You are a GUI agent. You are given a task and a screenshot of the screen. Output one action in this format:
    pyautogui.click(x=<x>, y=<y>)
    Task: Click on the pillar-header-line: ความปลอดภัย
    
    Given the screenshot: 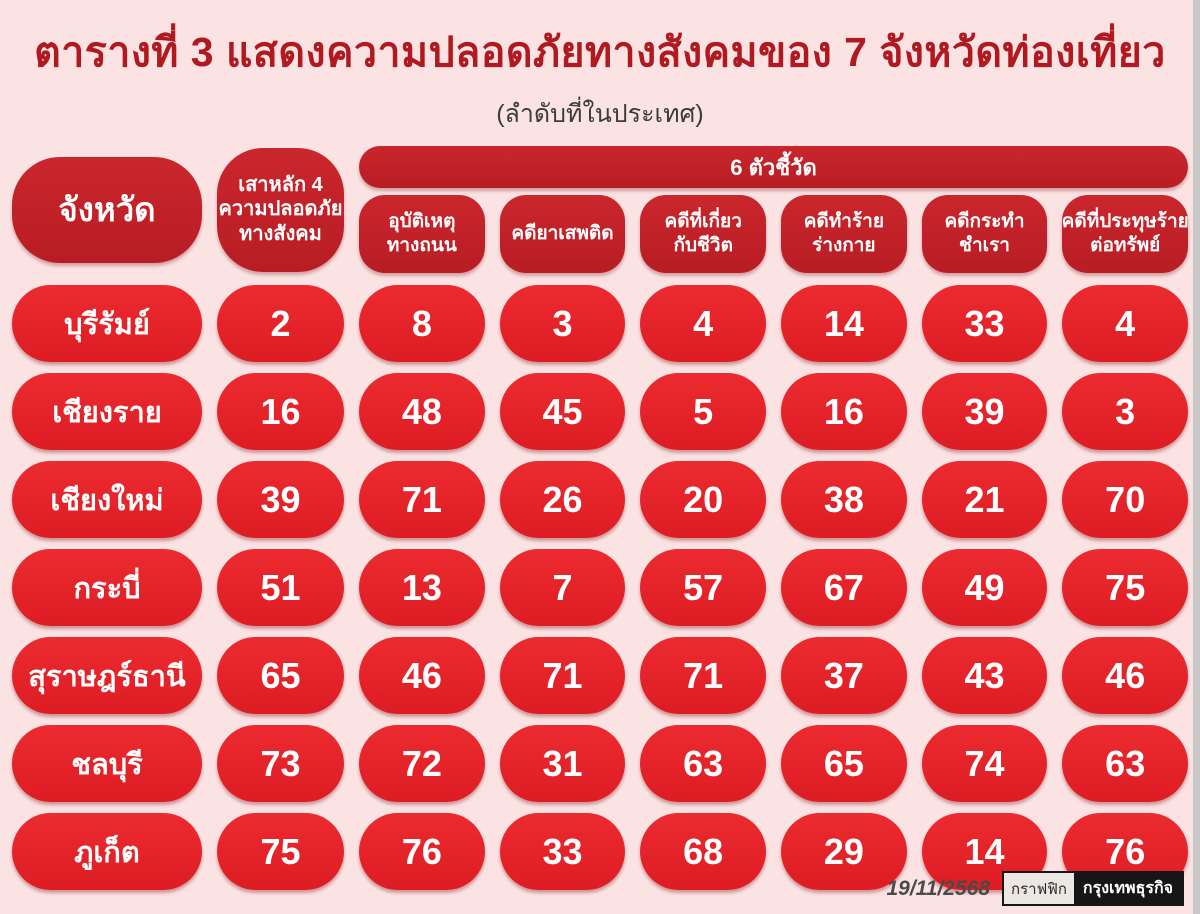 What is the action you would take?
    pyautogui.click(x=280, y=209)
    